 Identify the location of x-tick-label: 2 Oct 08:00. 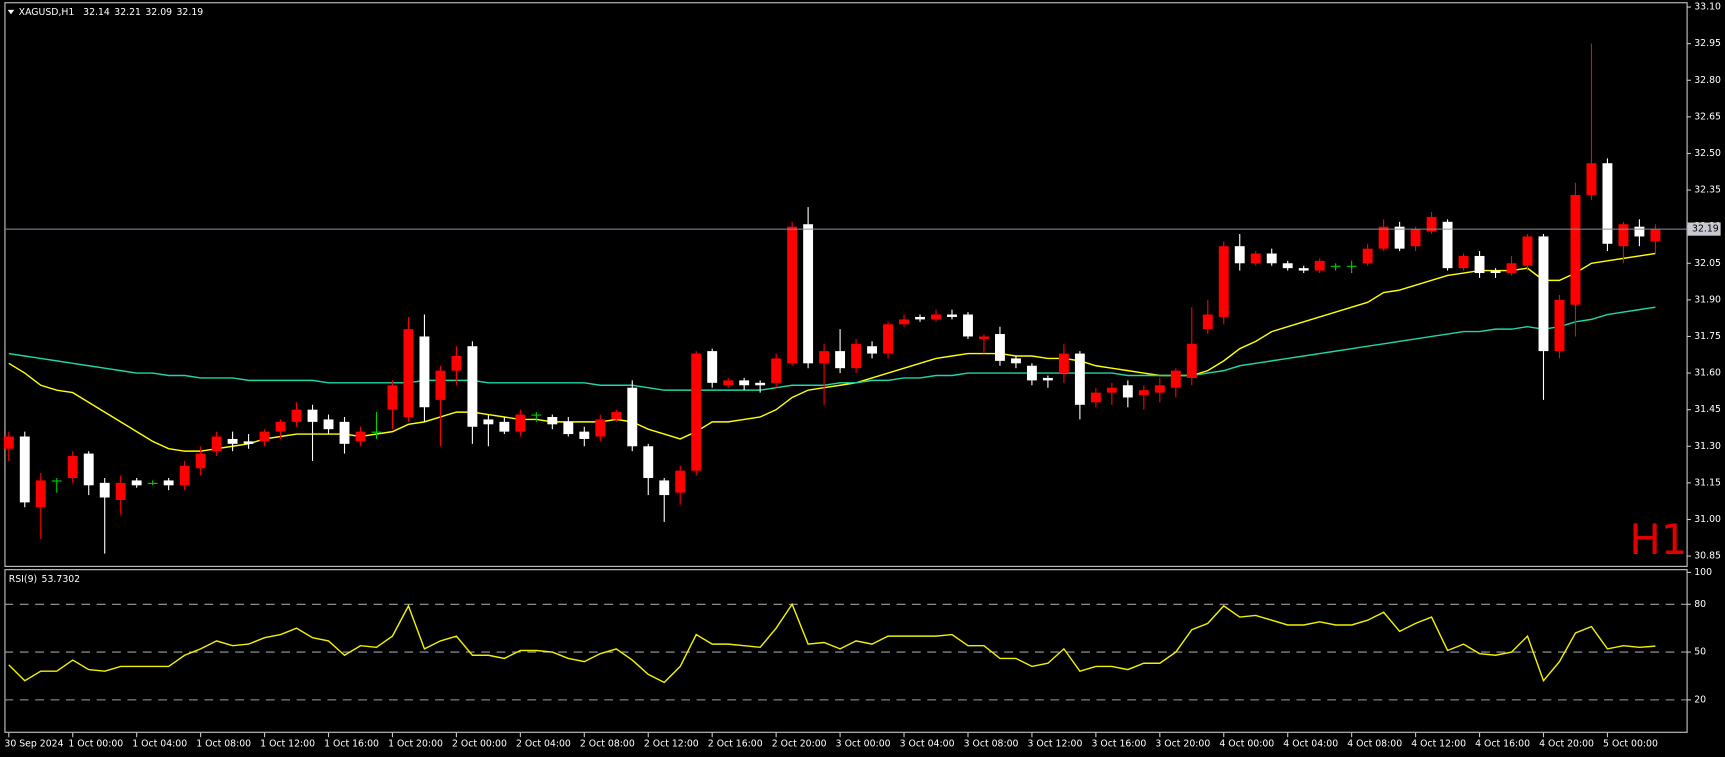
(607, 743).